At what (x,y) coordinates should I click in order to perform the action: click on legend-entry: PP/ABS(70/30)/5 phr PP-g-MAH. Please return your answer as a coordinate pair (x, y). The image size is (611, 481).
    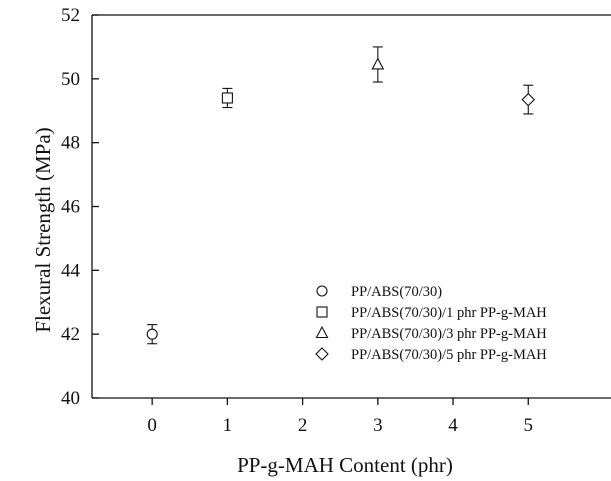
    Looking at the image, I should click on (431, 355).